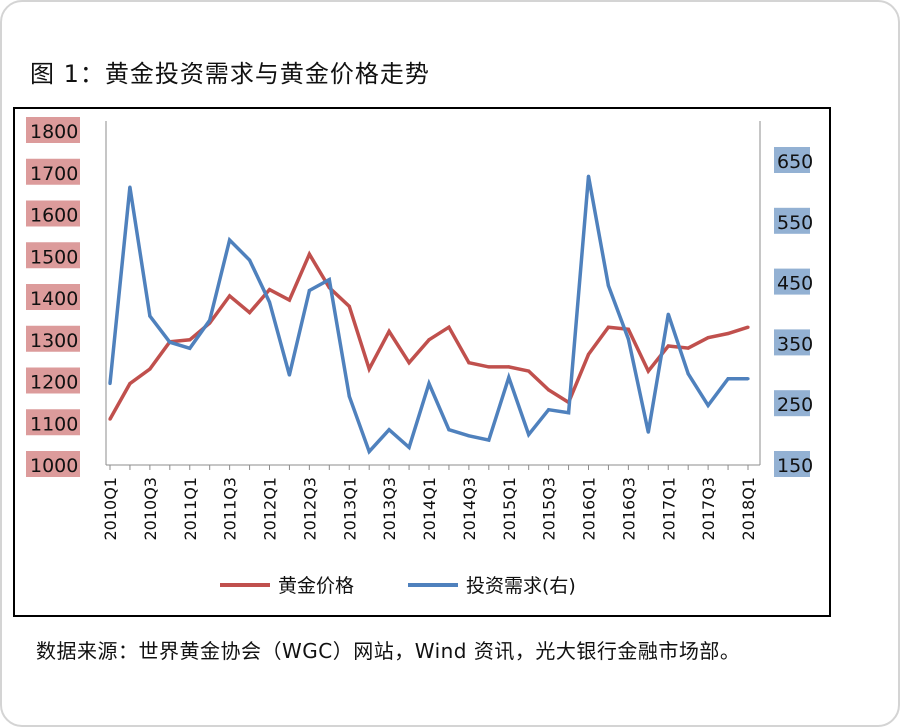 The width and height of the screenshot is (900, 727). What do you see at coordinates (389, 509) in the screenshot?
I see `x-tick-label: 2013Q3` at bounding box center [389, 509].